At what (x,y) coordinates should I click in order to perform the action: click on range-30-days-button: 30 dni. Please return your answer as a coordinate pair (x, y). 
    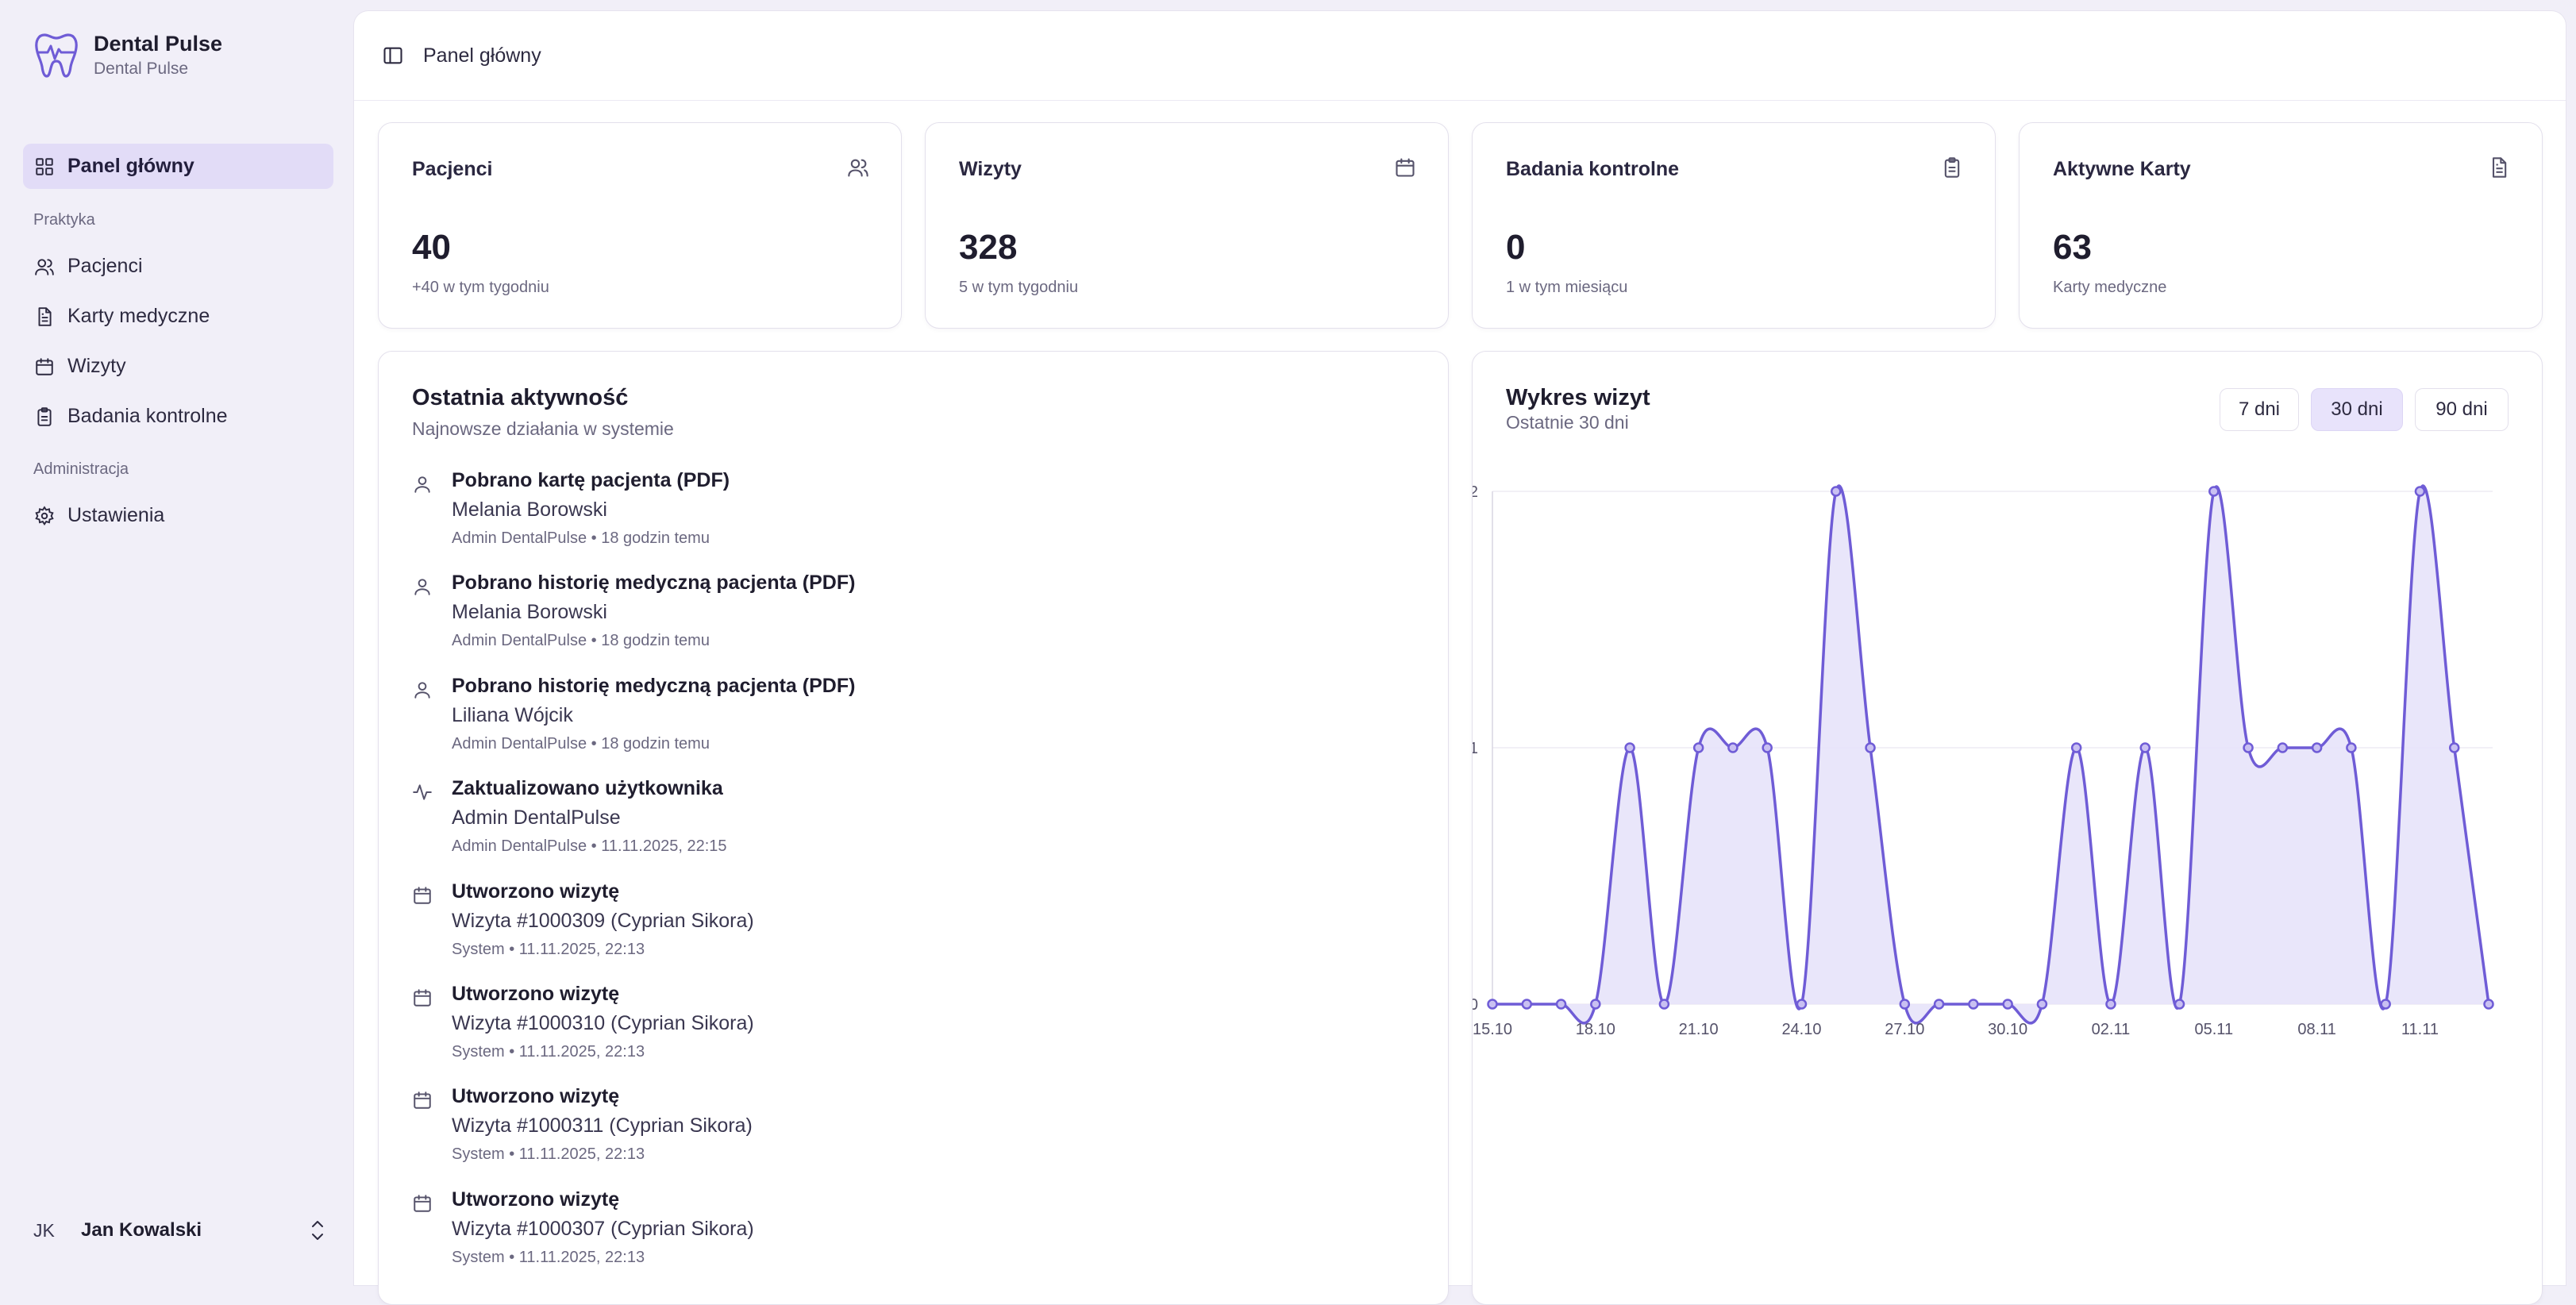
    Looking at the image, I should click on (2357, 409).